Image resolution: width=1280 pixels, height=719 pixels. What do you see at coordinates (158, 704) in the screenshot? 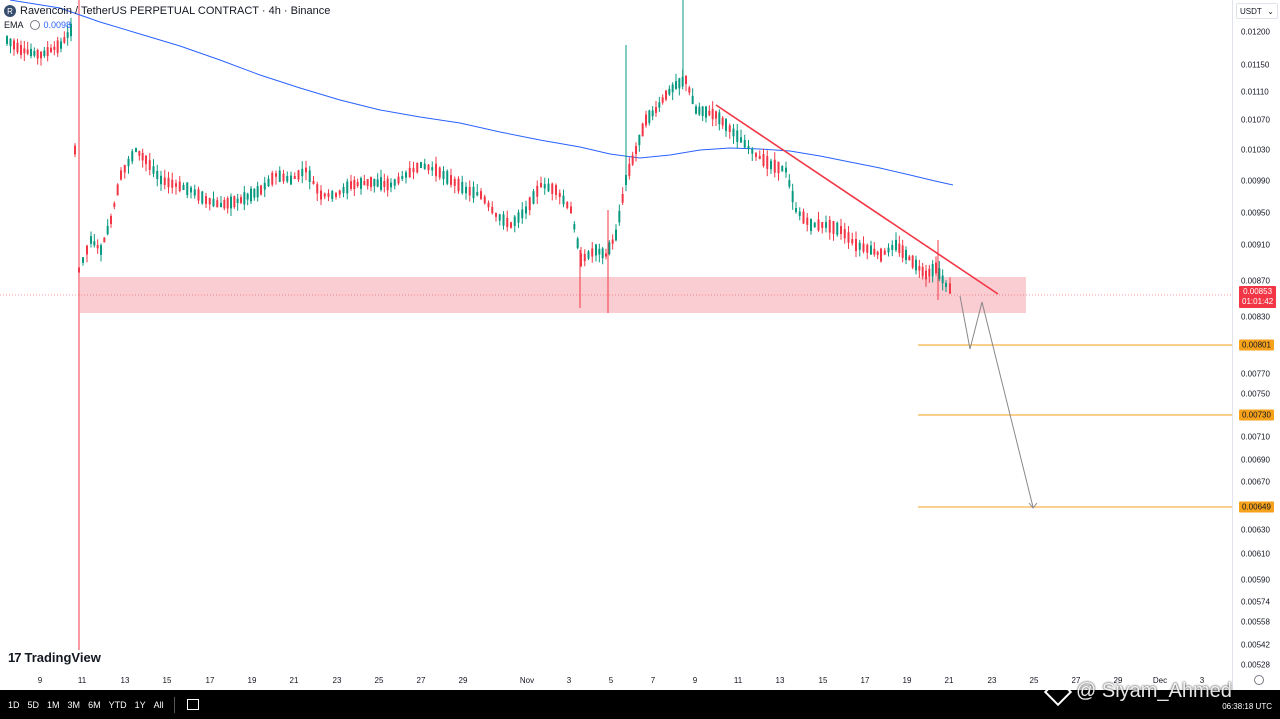
I see `timeframe-button: All` at bounding box center [158, 704].